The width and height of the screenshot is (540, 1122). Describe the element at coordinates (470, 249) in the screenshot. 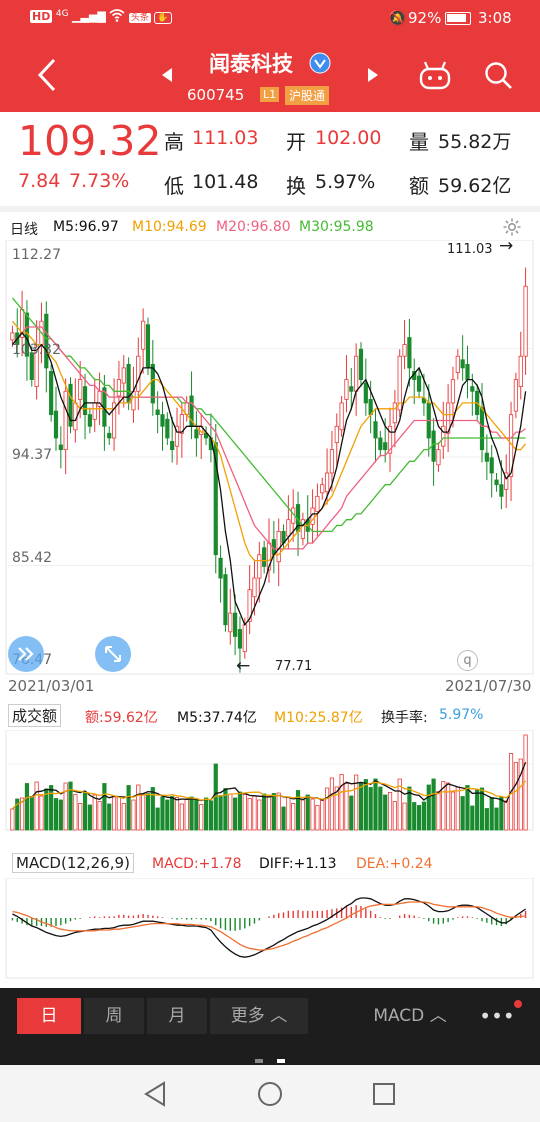

I see `max-price-label: 111.03` at that location.